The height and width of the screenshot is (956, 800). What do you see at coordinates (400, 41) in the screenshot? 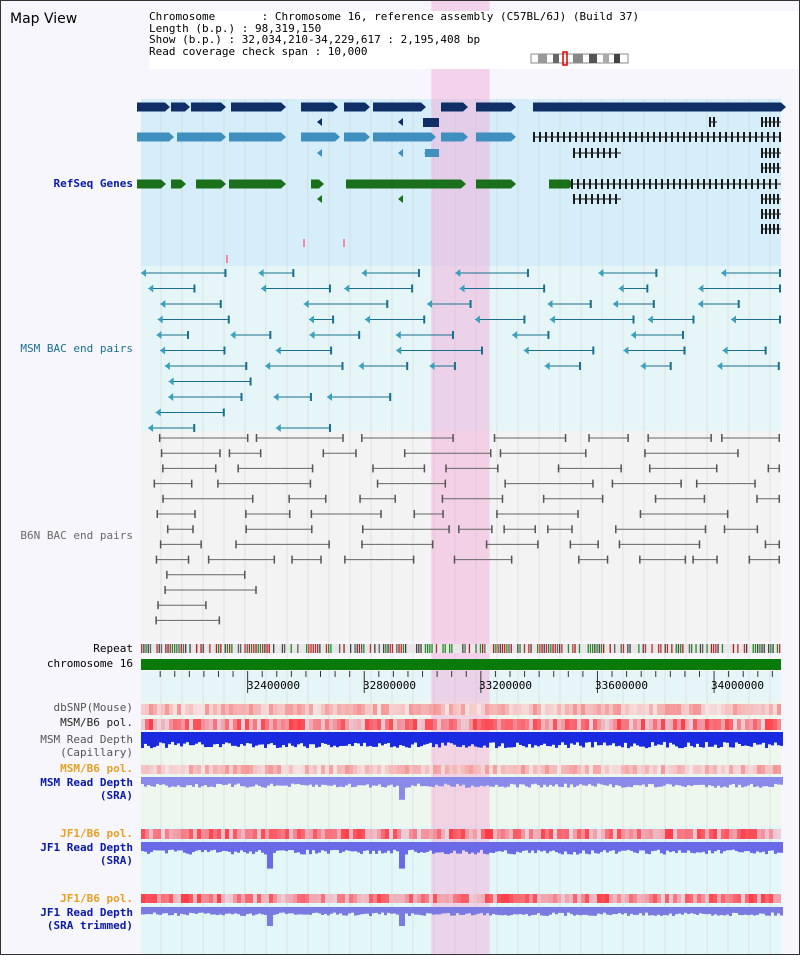
I see `chromosome-ideogram` at bounding box center [400, 41].